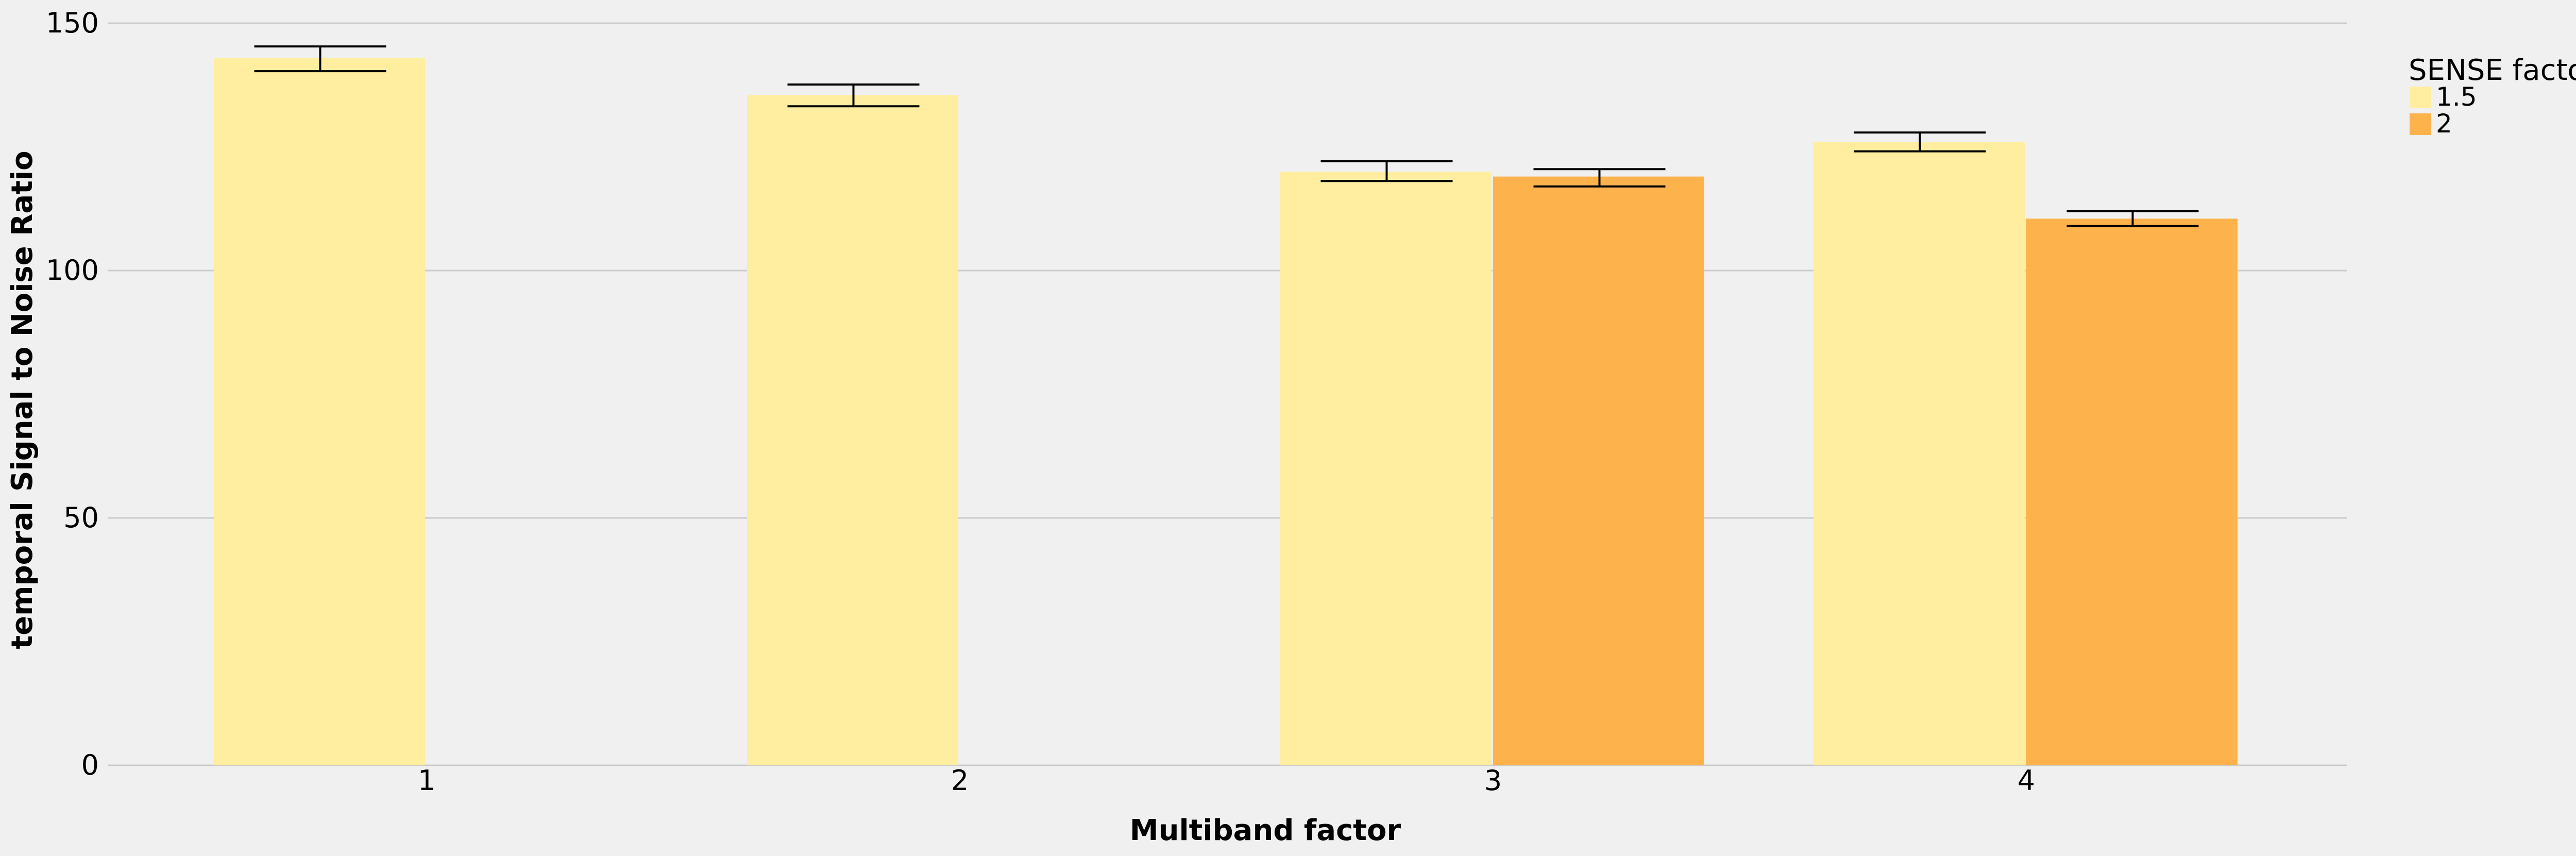 This screenshot has width=2576, height=856. I want to click on x-tick-labels: 1 2 3 4, so click(1226, 781).